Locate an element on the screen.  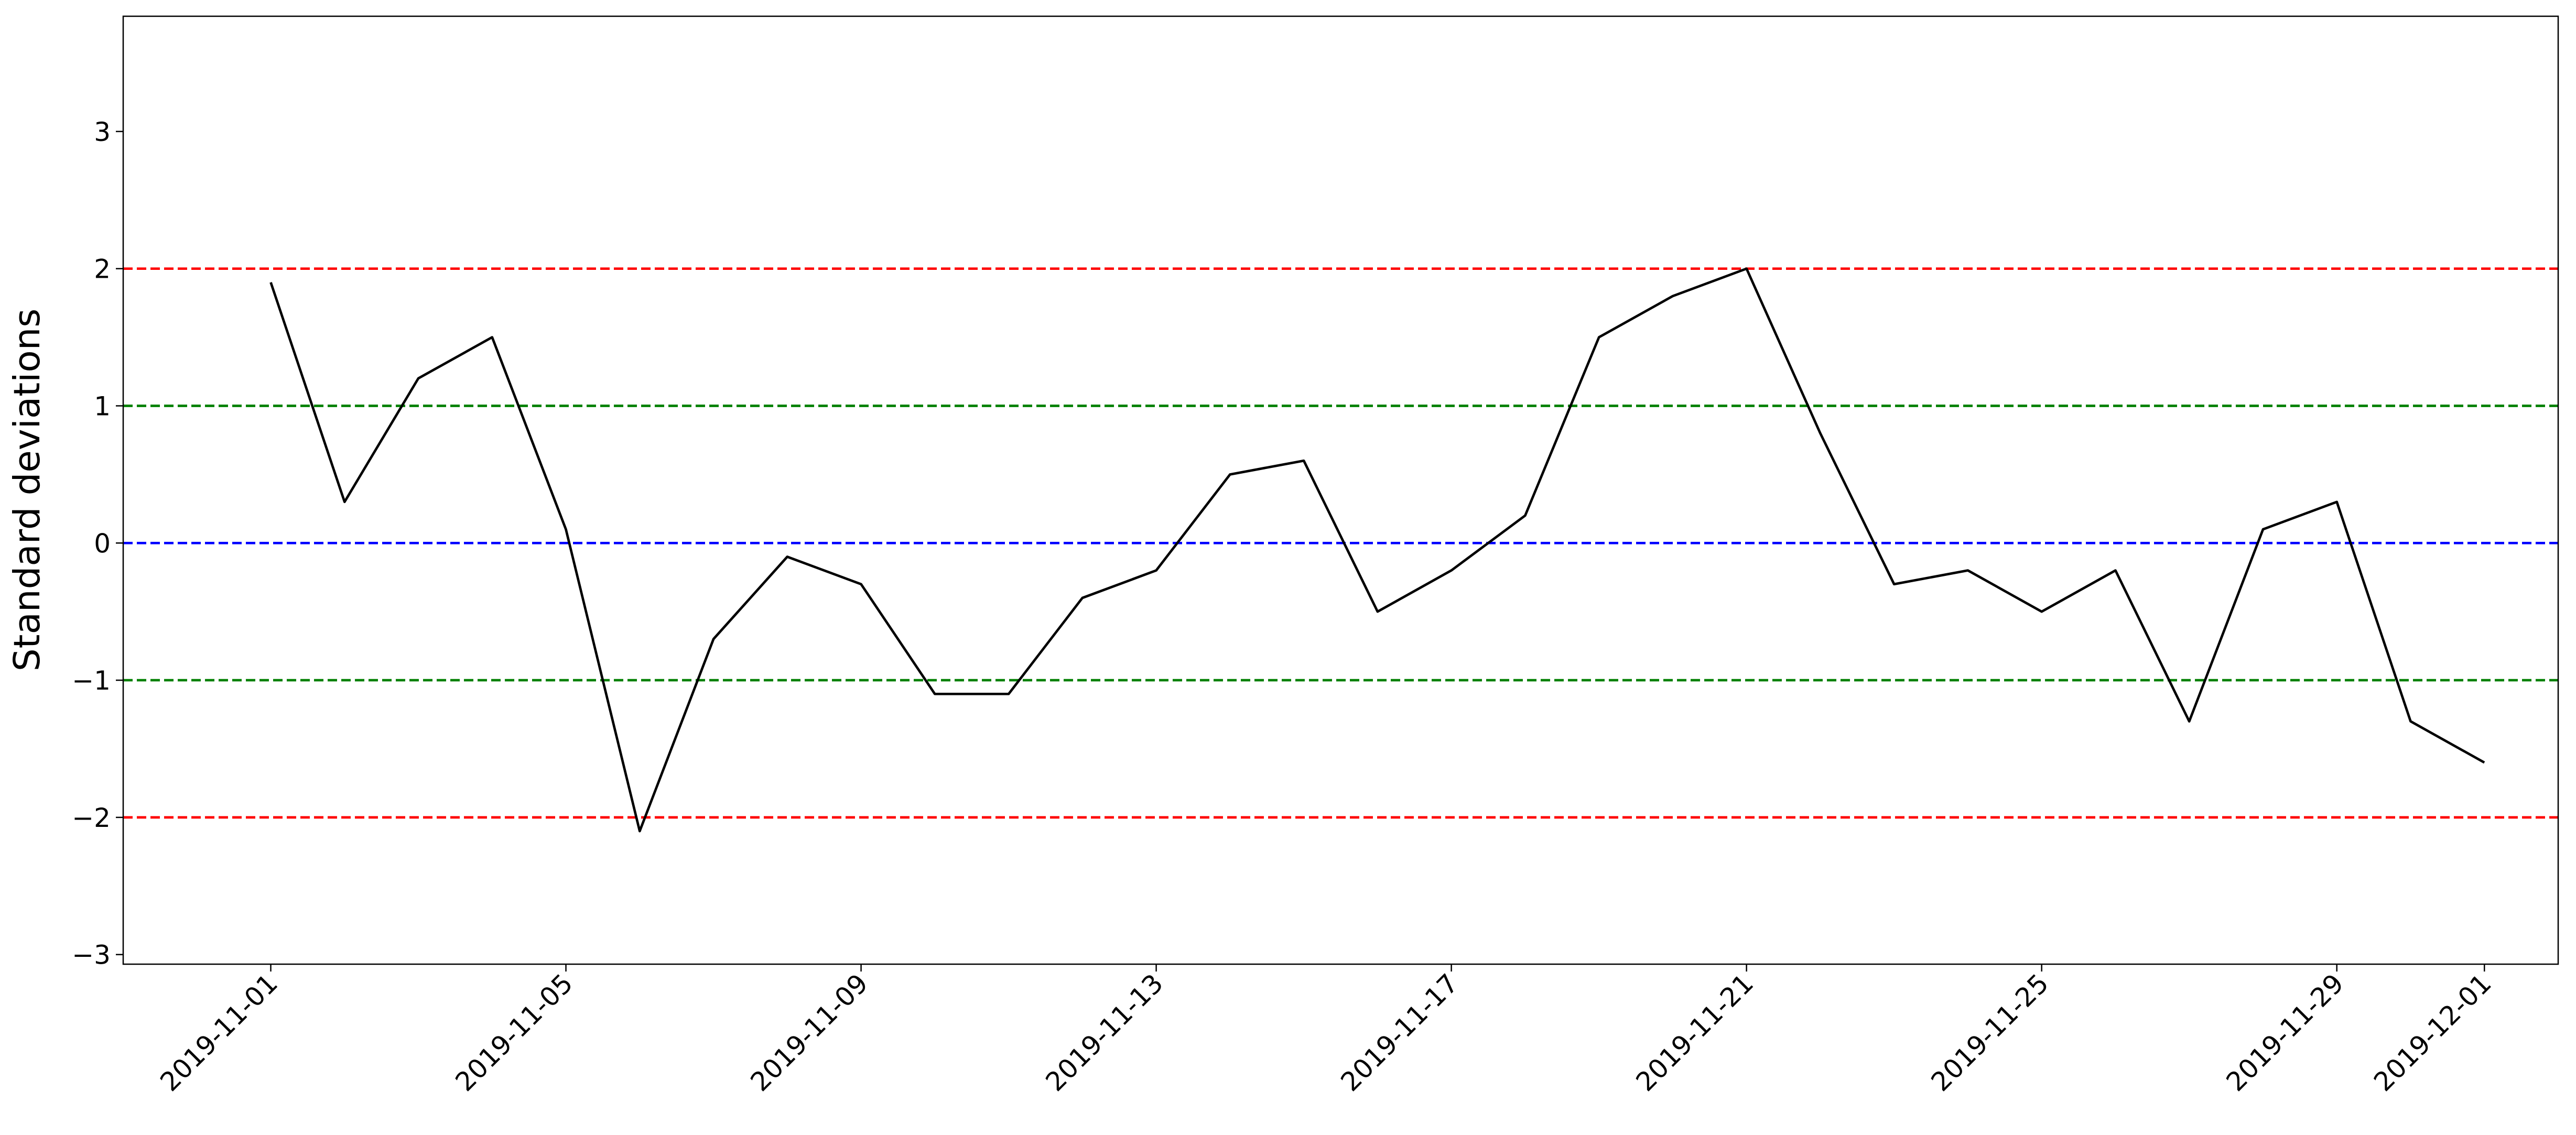
x-tick-label: 2019-11-17 is located at coordinates (1399, 1032).